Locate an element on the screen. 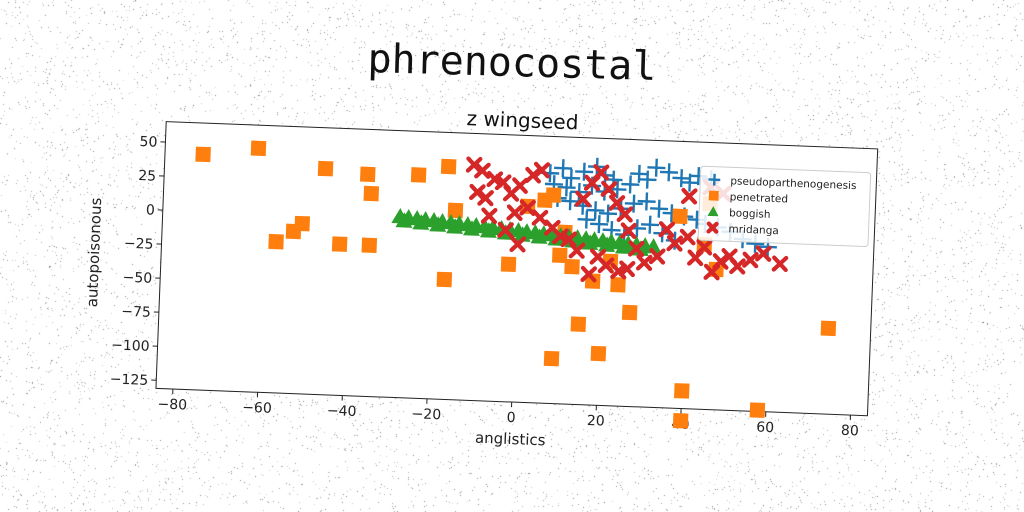  y-tick-label: 50 is located at coordinates (148, 142).